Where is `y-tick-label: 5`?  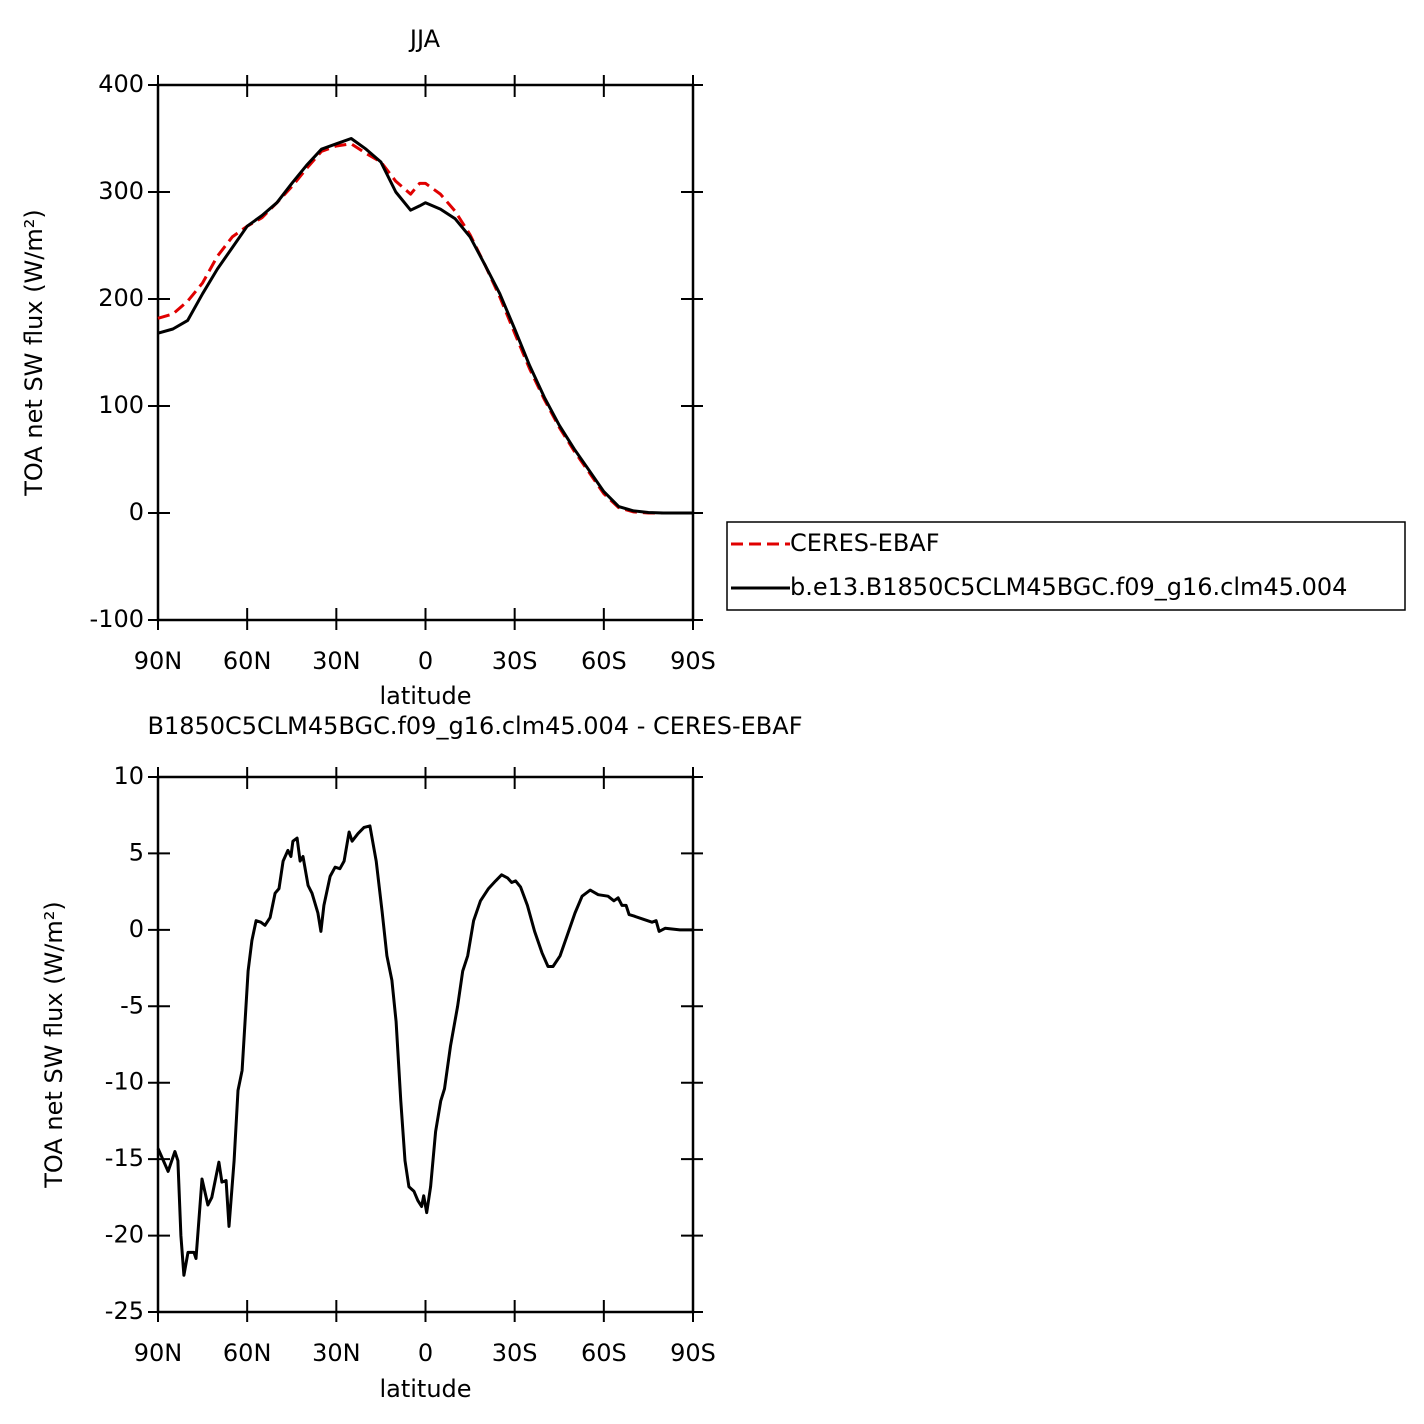 y-tick-label: 5 is located at coordinates (136, 852).